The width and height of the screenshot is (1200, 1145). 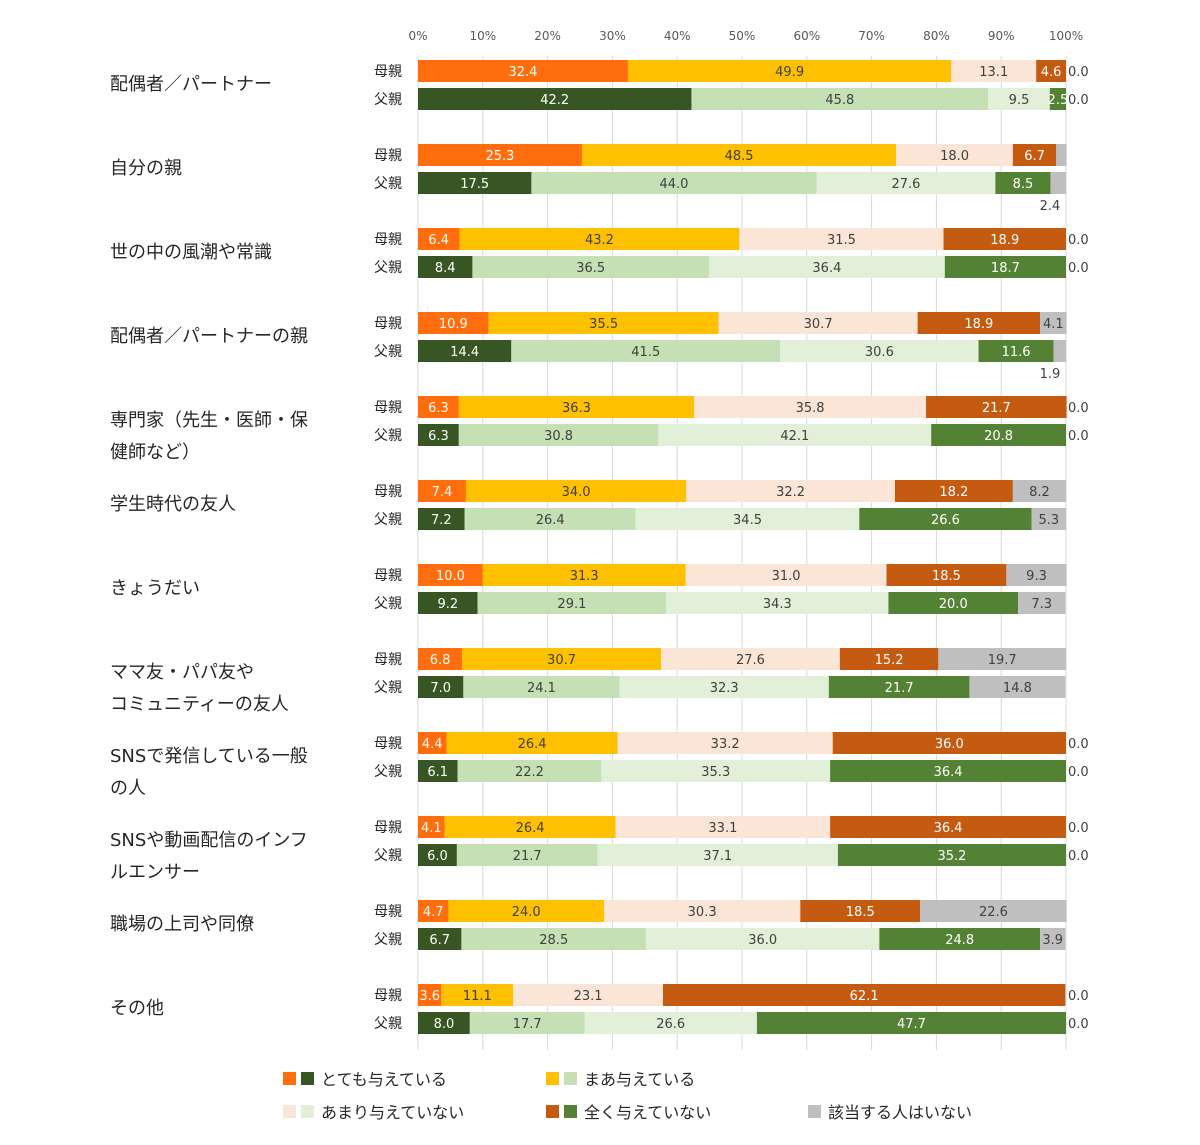 What do you see at coordinates (789, 72) in the screenshot?
I see `value-label: 49.9` at bounding box center [789, 72].